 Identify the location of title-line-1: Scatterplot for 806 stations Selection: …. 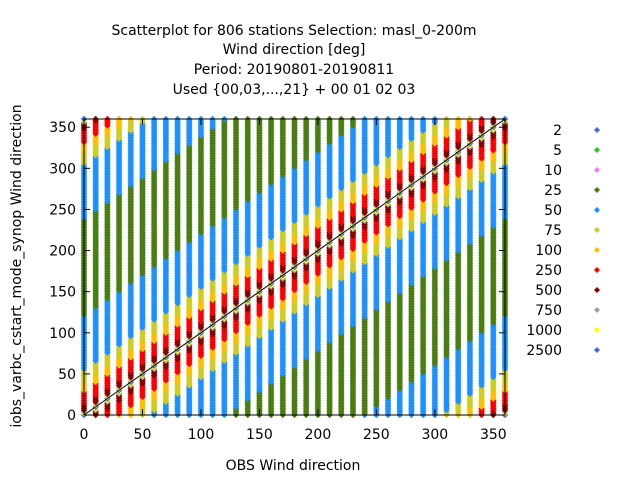
(294, 31).